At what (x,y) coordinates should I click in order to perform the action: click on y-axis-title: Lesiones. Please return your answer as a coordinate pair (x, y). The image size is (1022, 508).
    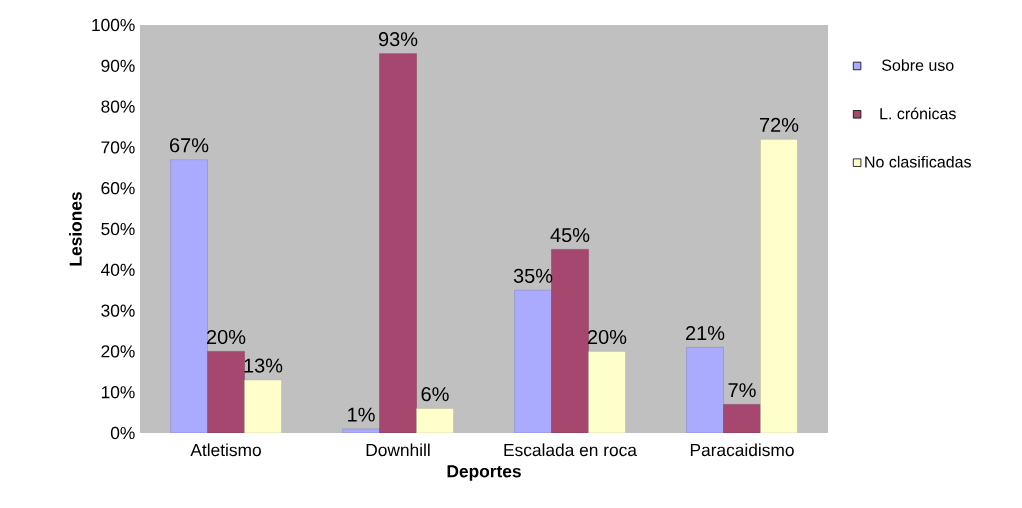
    Looking at the image, I should click on (75, 229).